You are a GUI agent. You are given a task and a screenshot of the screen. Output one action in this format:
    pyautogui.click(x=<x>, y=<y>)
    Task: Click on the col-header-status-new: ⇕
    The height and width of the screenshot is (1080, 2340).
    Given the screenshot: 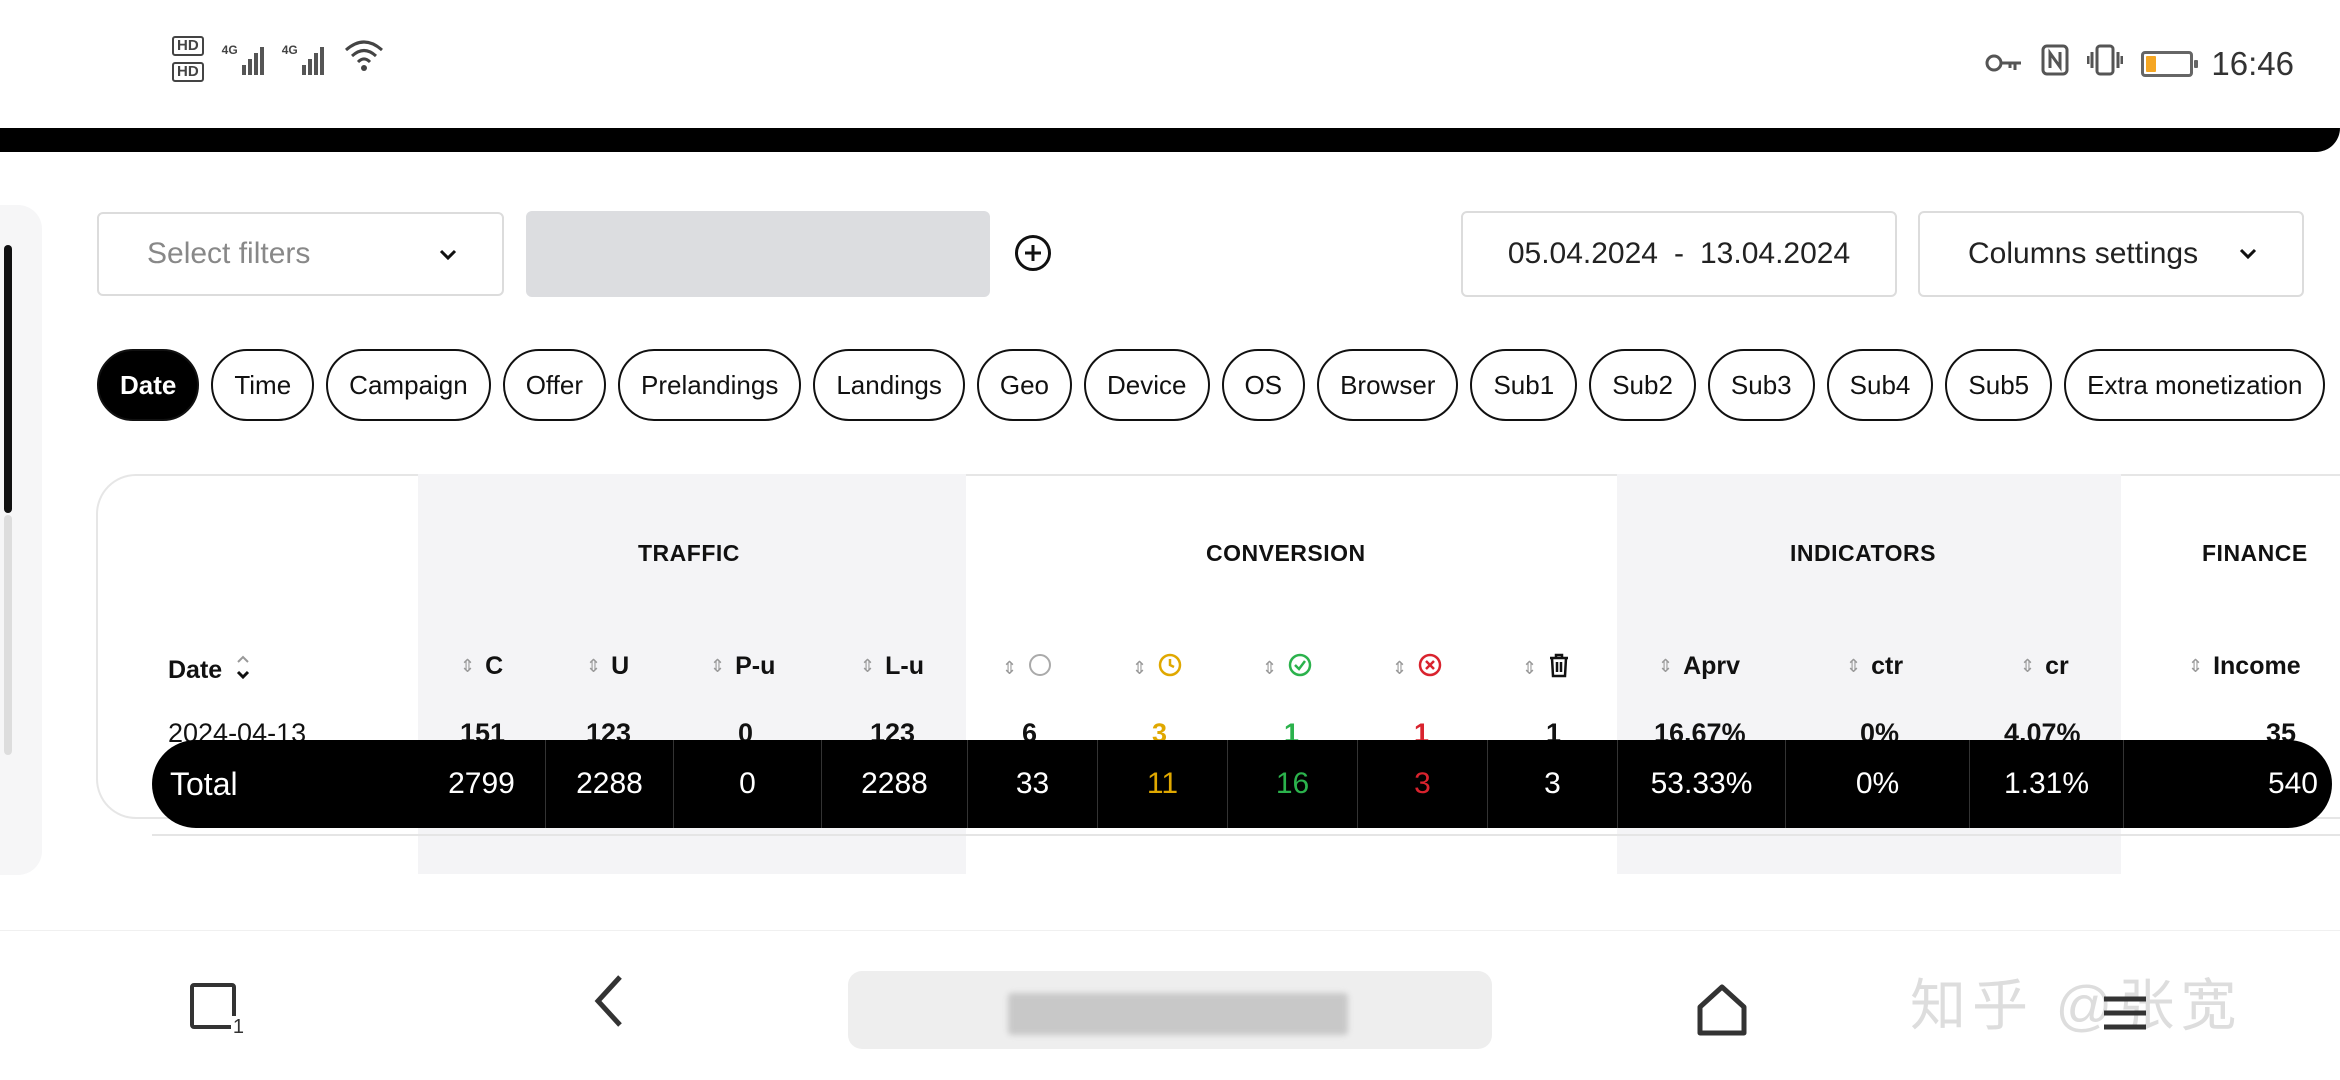 What is the action you would take?
    pyautogui.click(x=1027, y=668)
    